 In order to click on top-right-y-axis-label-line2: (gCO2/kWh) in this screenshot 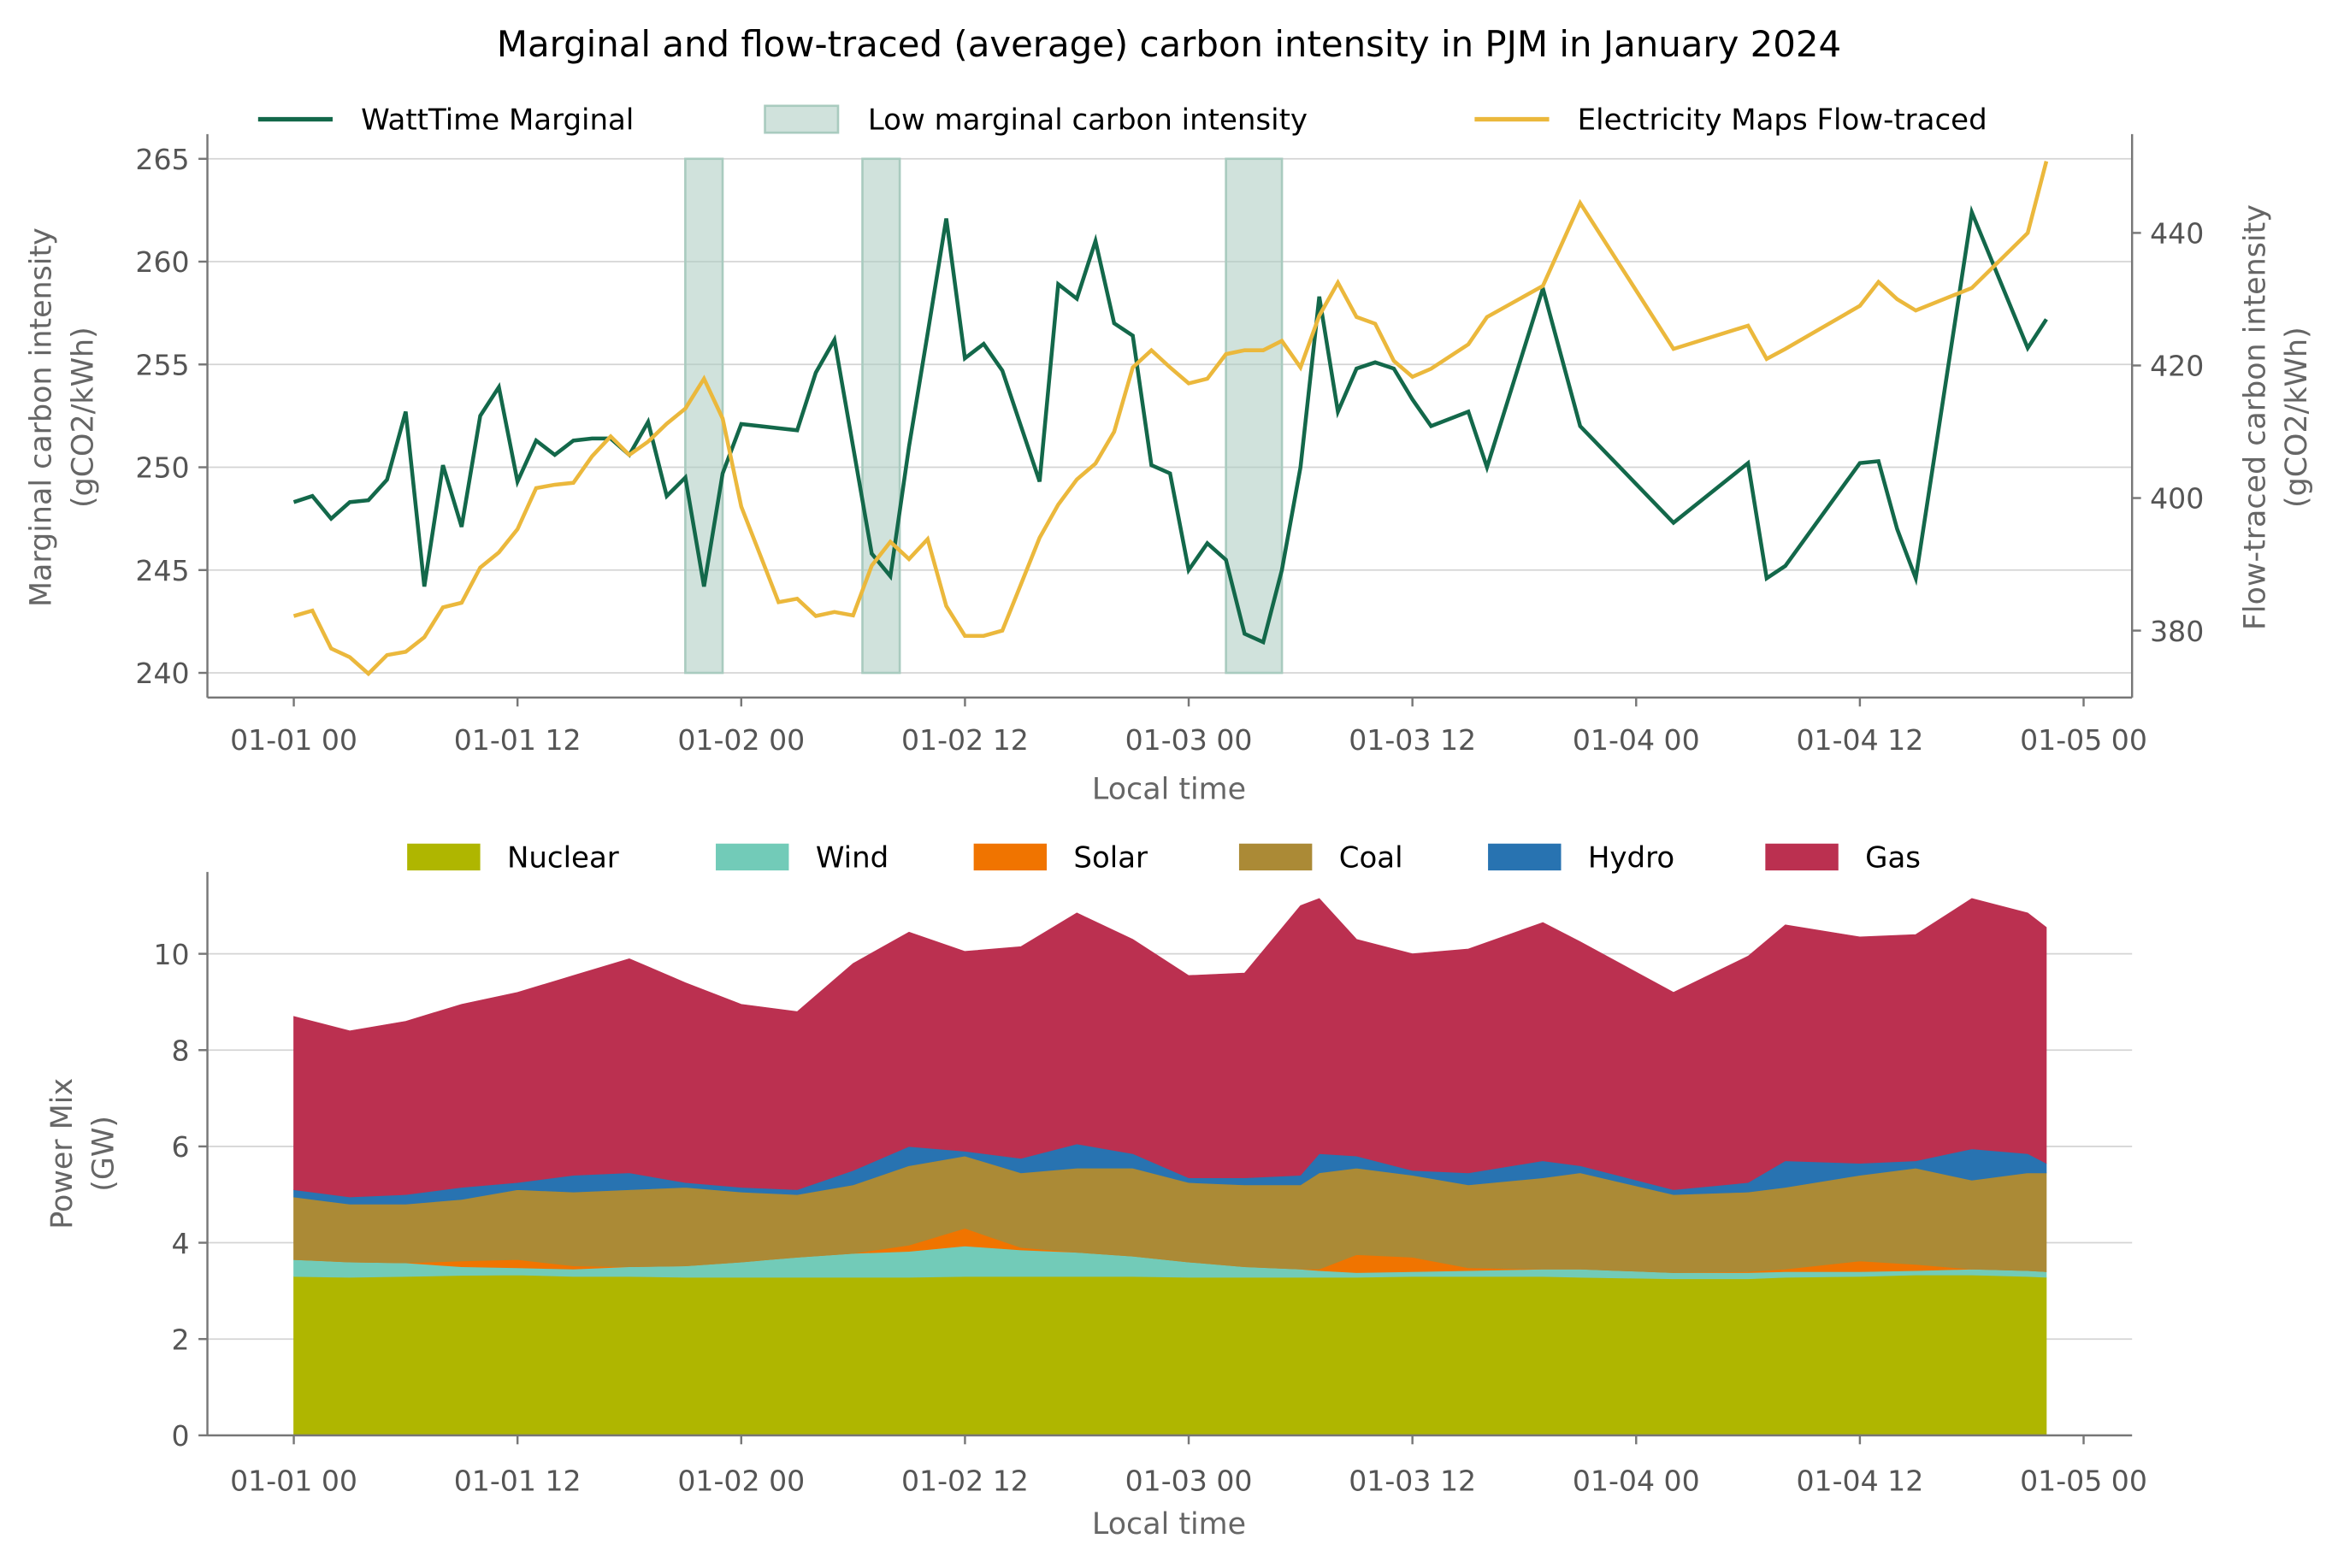, I will do `click(2297, 417)`.